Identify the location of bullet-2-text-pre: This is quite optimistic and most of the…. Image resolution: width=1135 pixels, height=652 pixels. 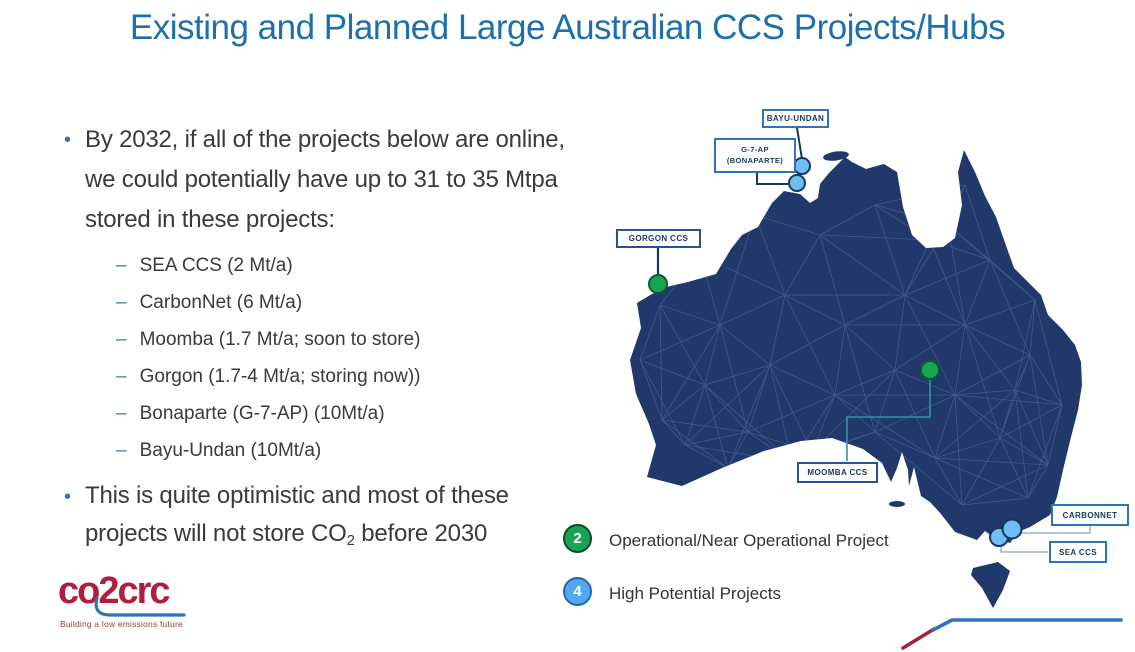
(297, 514).